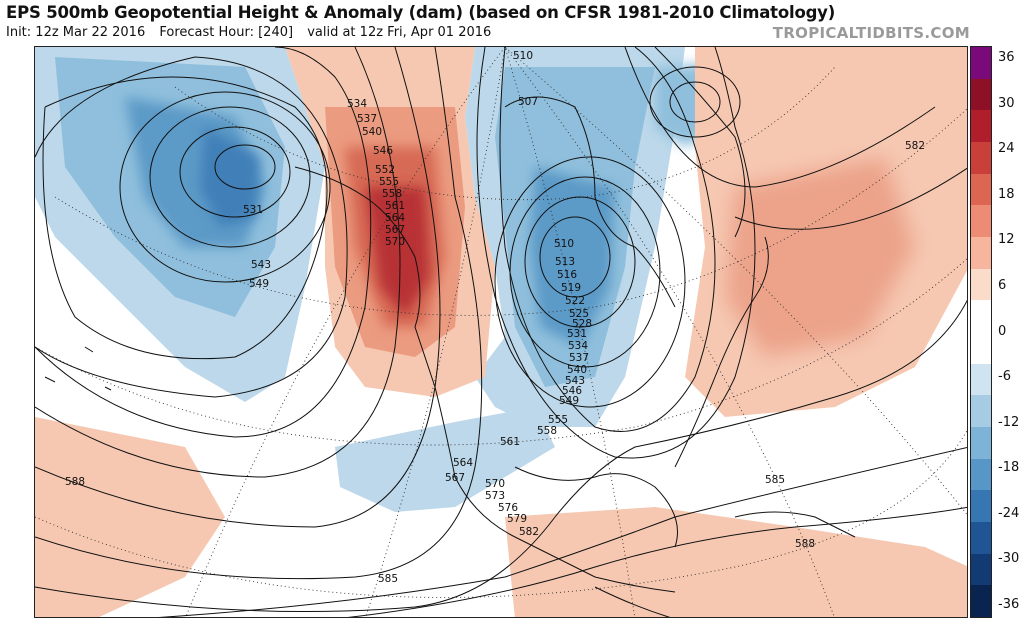 This screenshot has width=1024, height=638. I want to click on colorbar-tick-label: 12, so click(1006, 240).